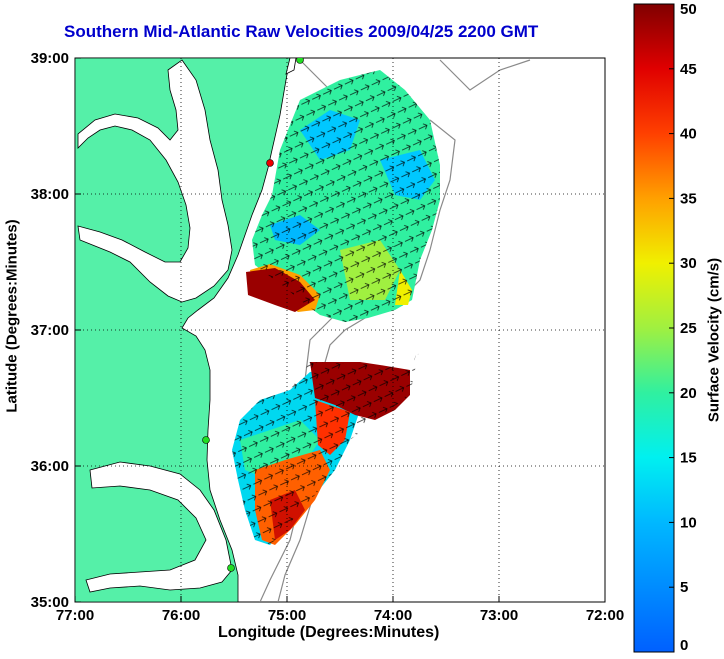 The image size is (724, 659). I want to click on colorbar-tick-label: 50, so click(688, 9).